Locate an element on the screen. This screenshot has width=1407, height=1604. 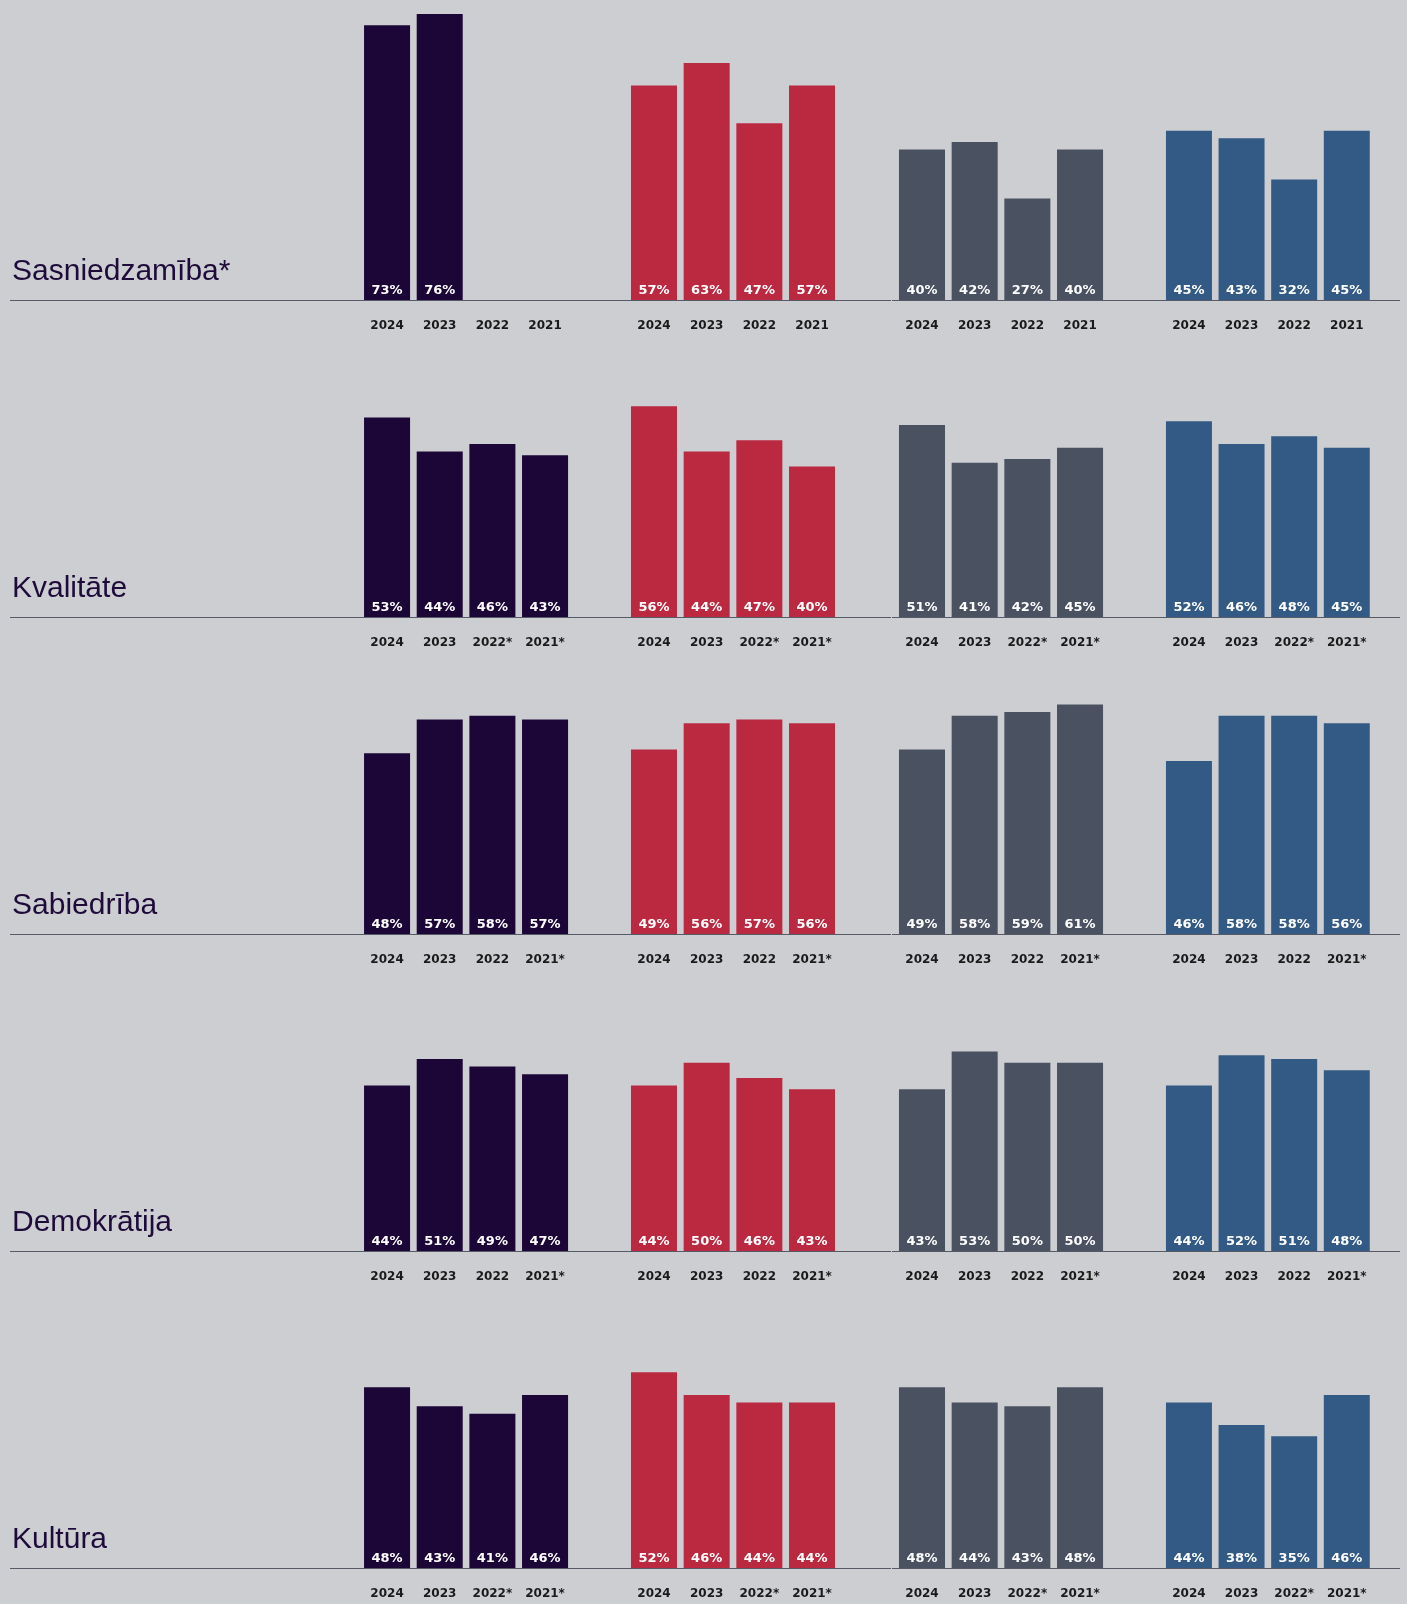
y-axis-title: Sabiedrība is located at coordinates (85, 903).